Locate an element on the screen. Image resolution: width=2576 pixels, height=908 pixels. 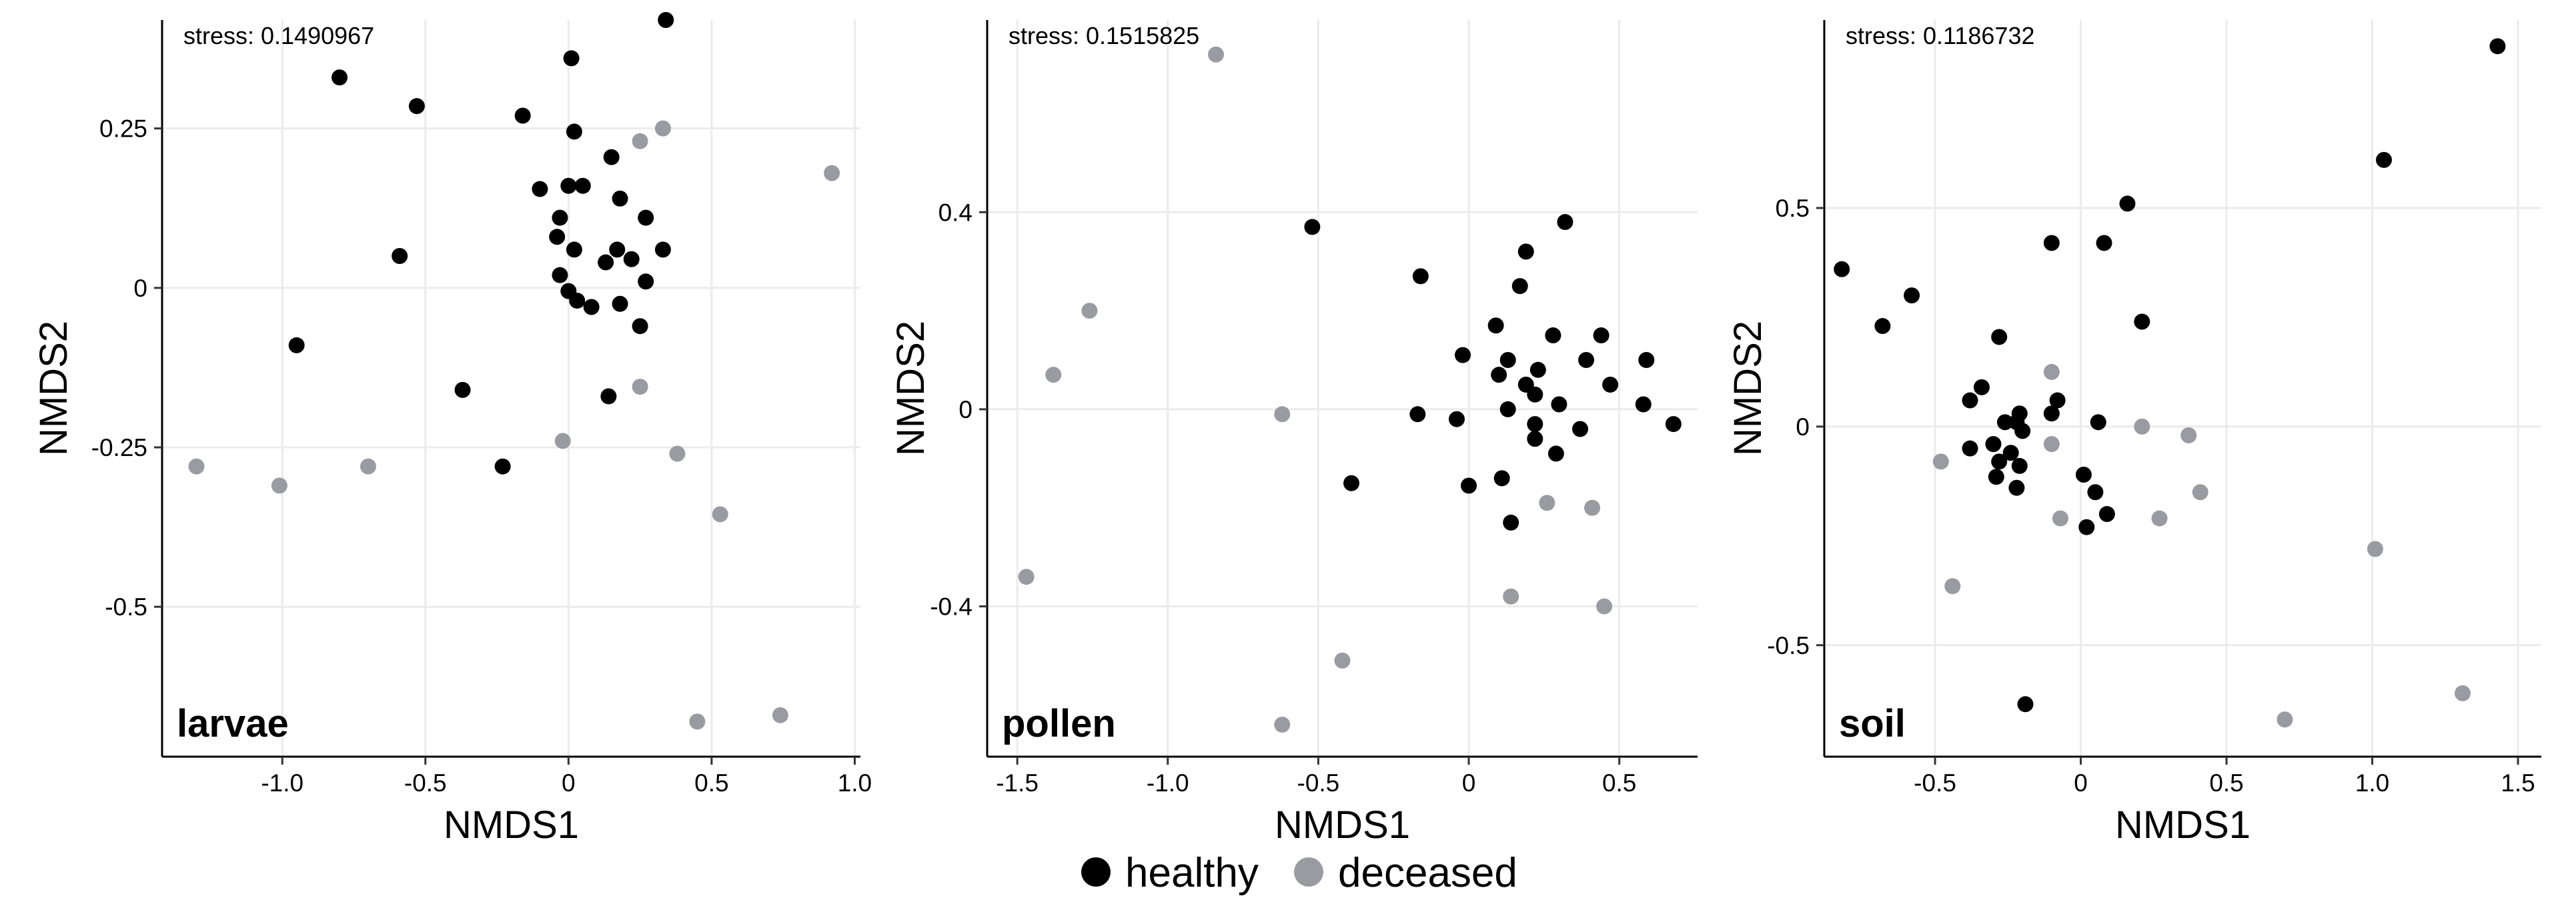
x-tick-label-larvae-0: -1.0 is located at coordinates (282, 783).